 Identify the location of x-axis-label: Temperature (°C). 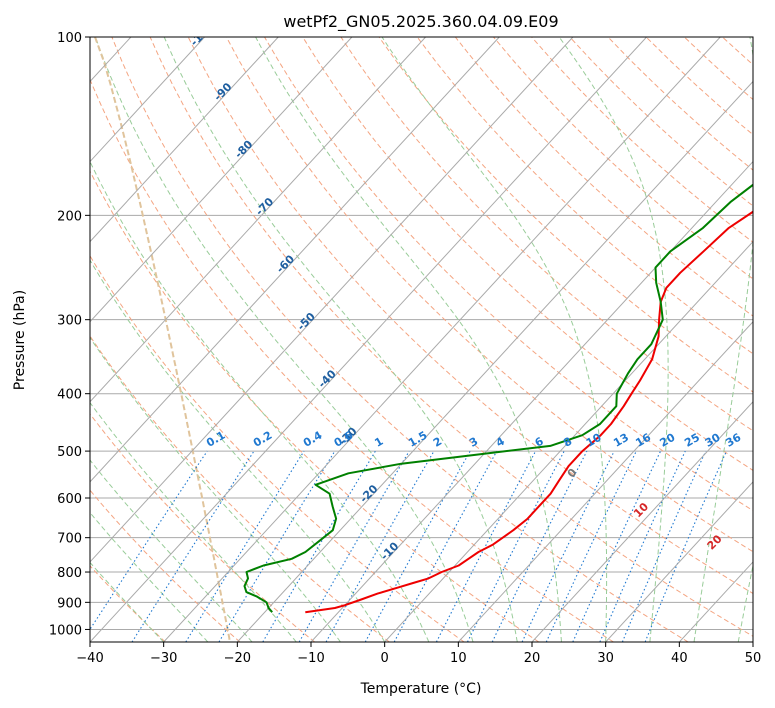
(421, 689).